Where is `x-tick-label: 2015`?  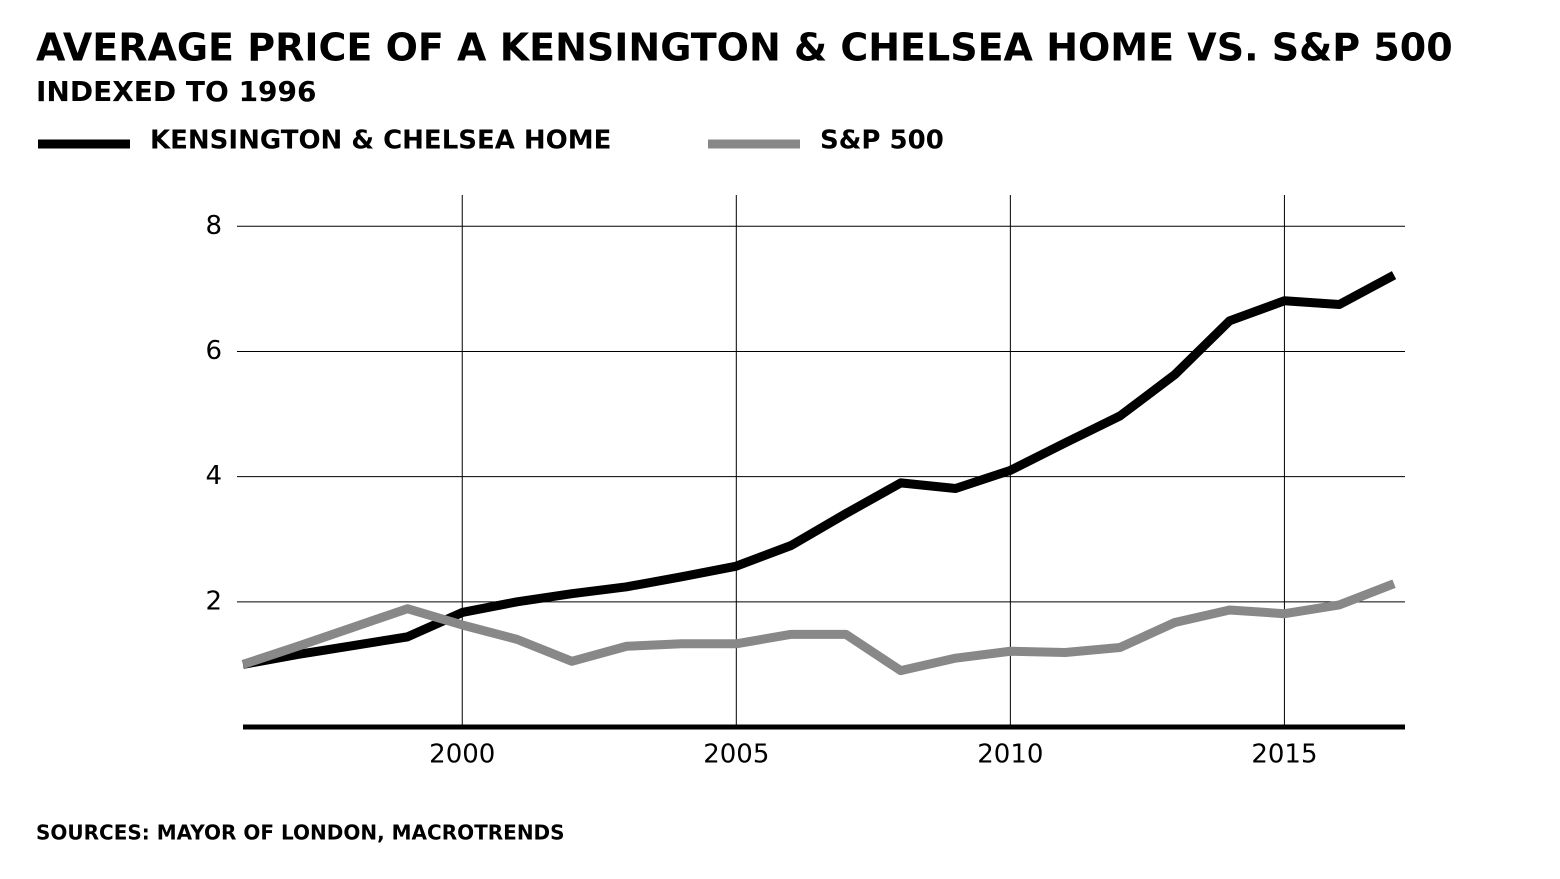
x-tick-label: 2015 is located at coordinates (1284, 755).